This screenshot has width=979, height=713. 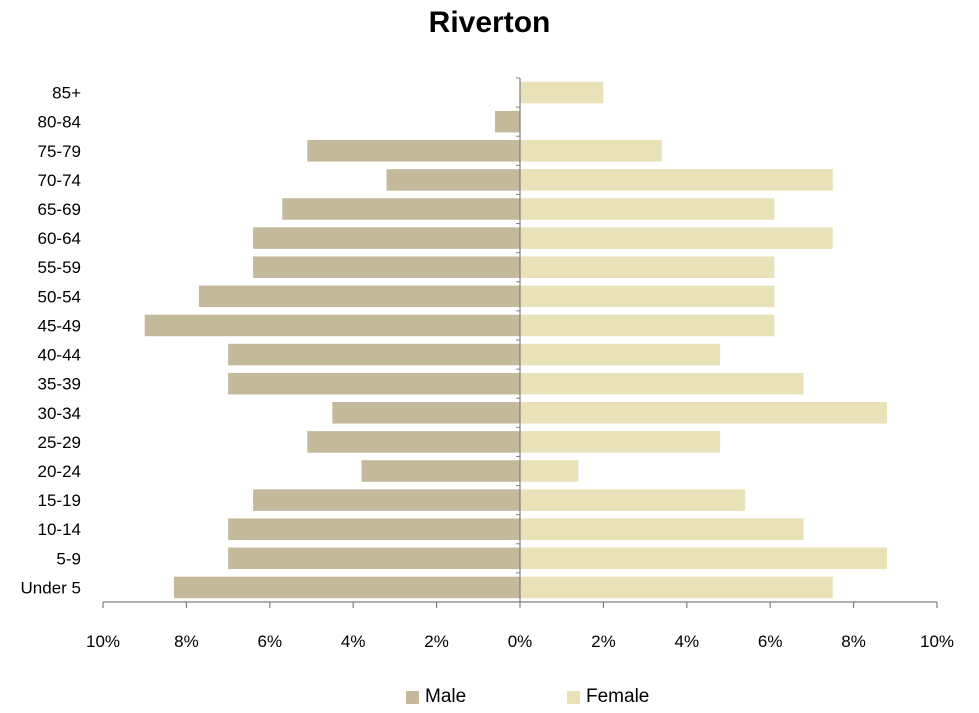 What do you see at coordinates (489, 22) in the screenshot?
I see `chart-title: Riverton` at bounding box center [489, 22].